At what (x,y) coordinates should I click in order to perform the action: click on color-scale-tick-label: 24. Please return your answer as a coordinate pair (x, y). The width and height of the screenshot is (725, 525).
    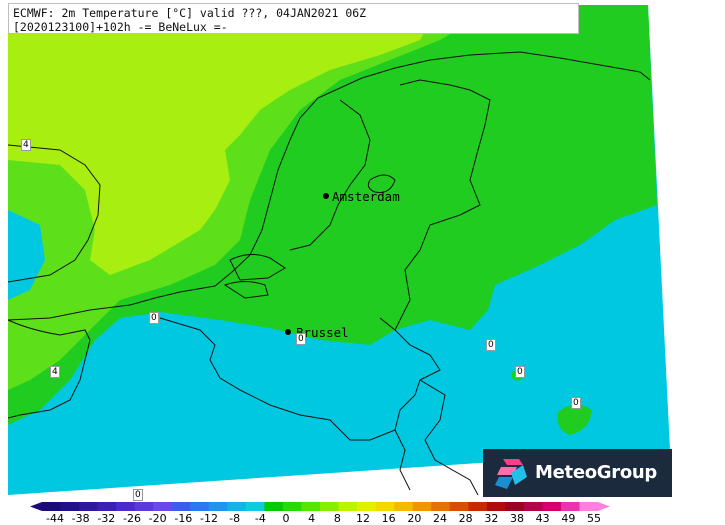
    Looking at the image, I should click on (440, 518).